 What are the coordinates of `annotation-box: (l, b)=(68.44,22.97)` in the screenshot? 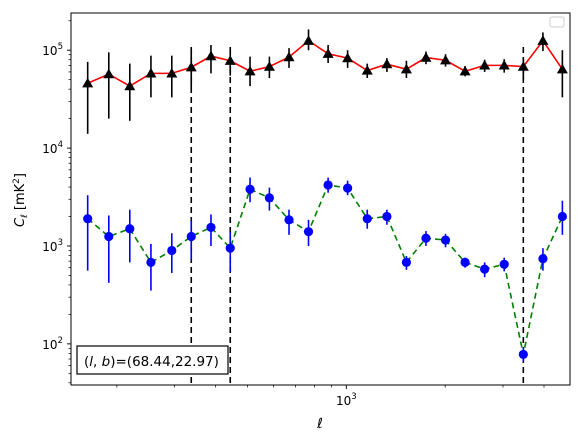 It's located at (152, 360).